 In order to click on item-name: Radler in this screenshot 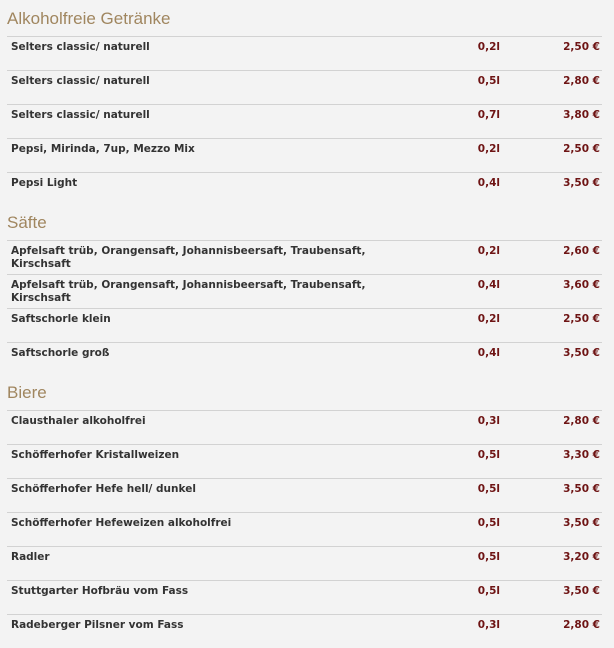, I will do `click(30, 557)`.